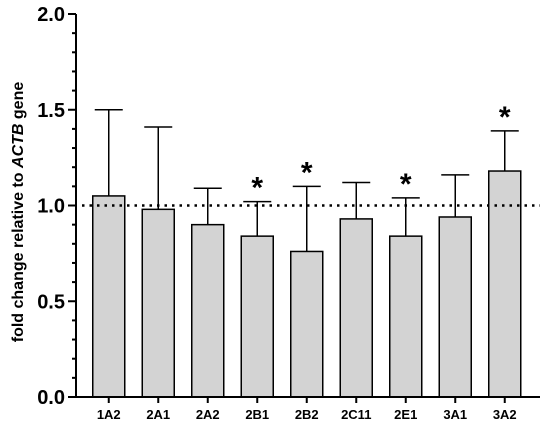  I want to click on bar-1A2, so click(109, 296).